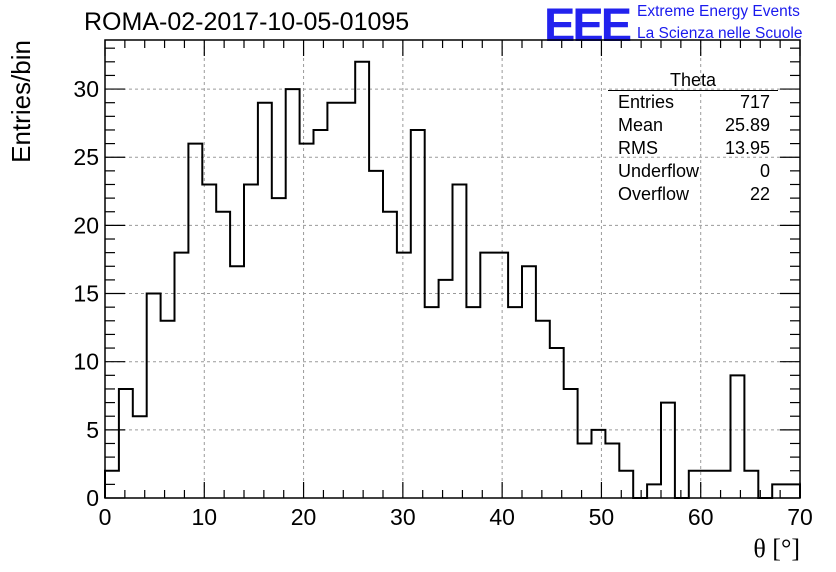 This screenshot has height=572, width=836. Describe the element at coordinates (92, 498) in the screenshot. I see `y-tick-label: 0` at that location.